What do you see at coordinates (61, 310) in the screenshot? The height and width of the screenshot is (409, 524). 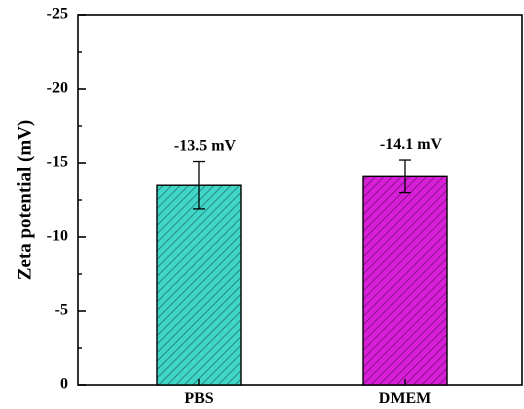 I see `y-tick-label: -5` at bounding box center [61, 310].